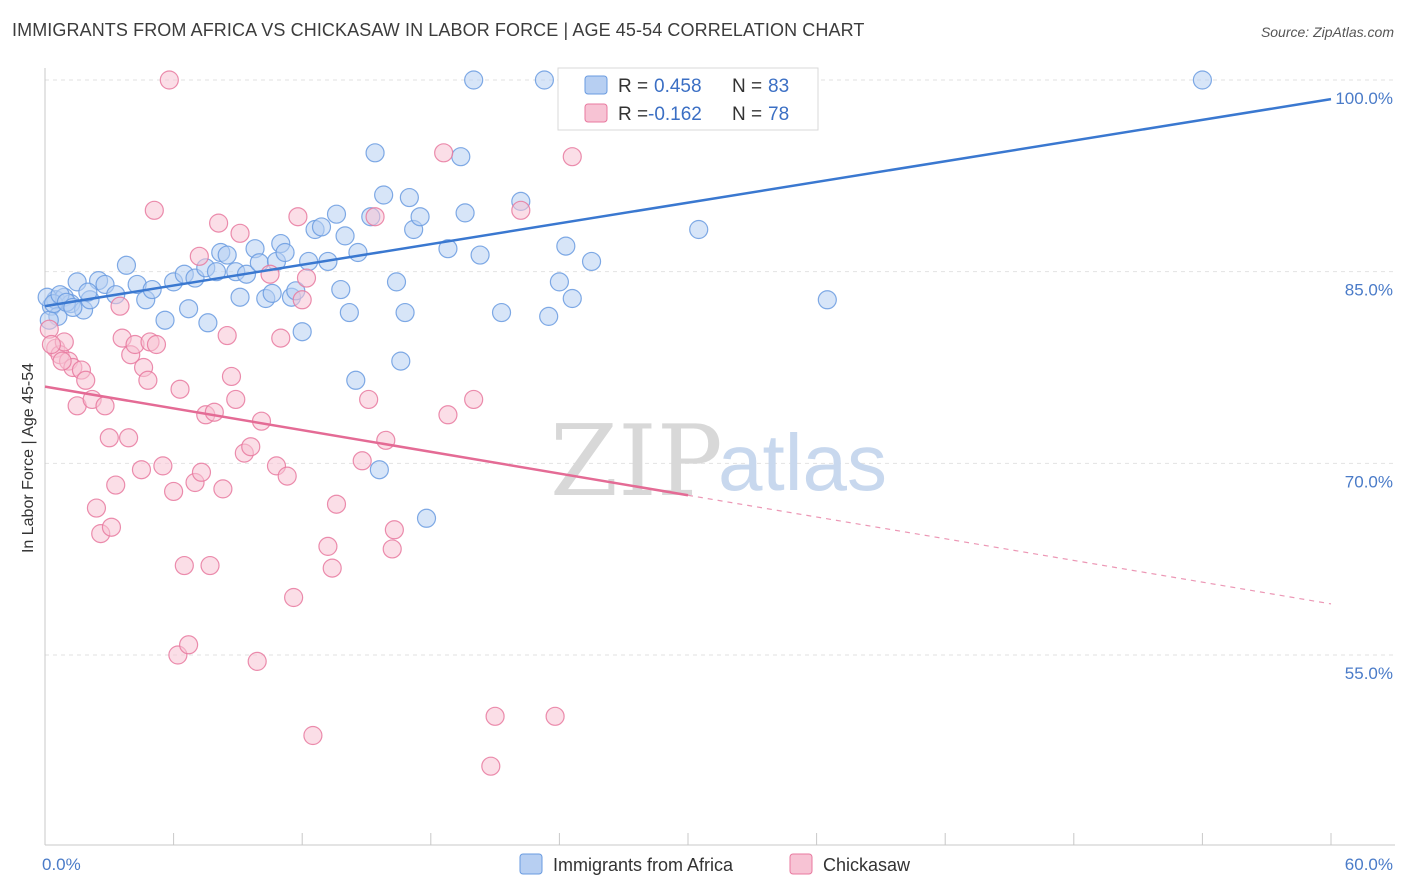 This screenshot has width=1406, height=892. What do you see at coordinates (633, 114) in the screenshot?
I see `legend-r-label-2: R =` at bounding box center [633, 114].